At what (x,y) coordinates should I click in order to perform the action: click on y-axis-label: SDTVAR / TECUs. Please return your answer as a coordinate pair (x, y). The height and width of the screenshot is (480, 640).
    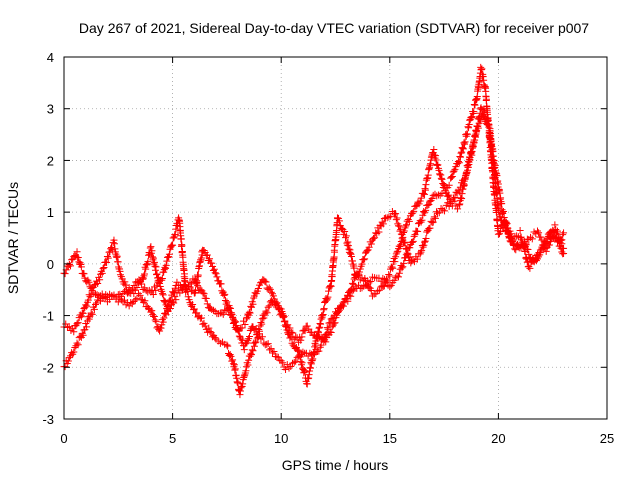
    Looking at the image, I should click on (13, 238).